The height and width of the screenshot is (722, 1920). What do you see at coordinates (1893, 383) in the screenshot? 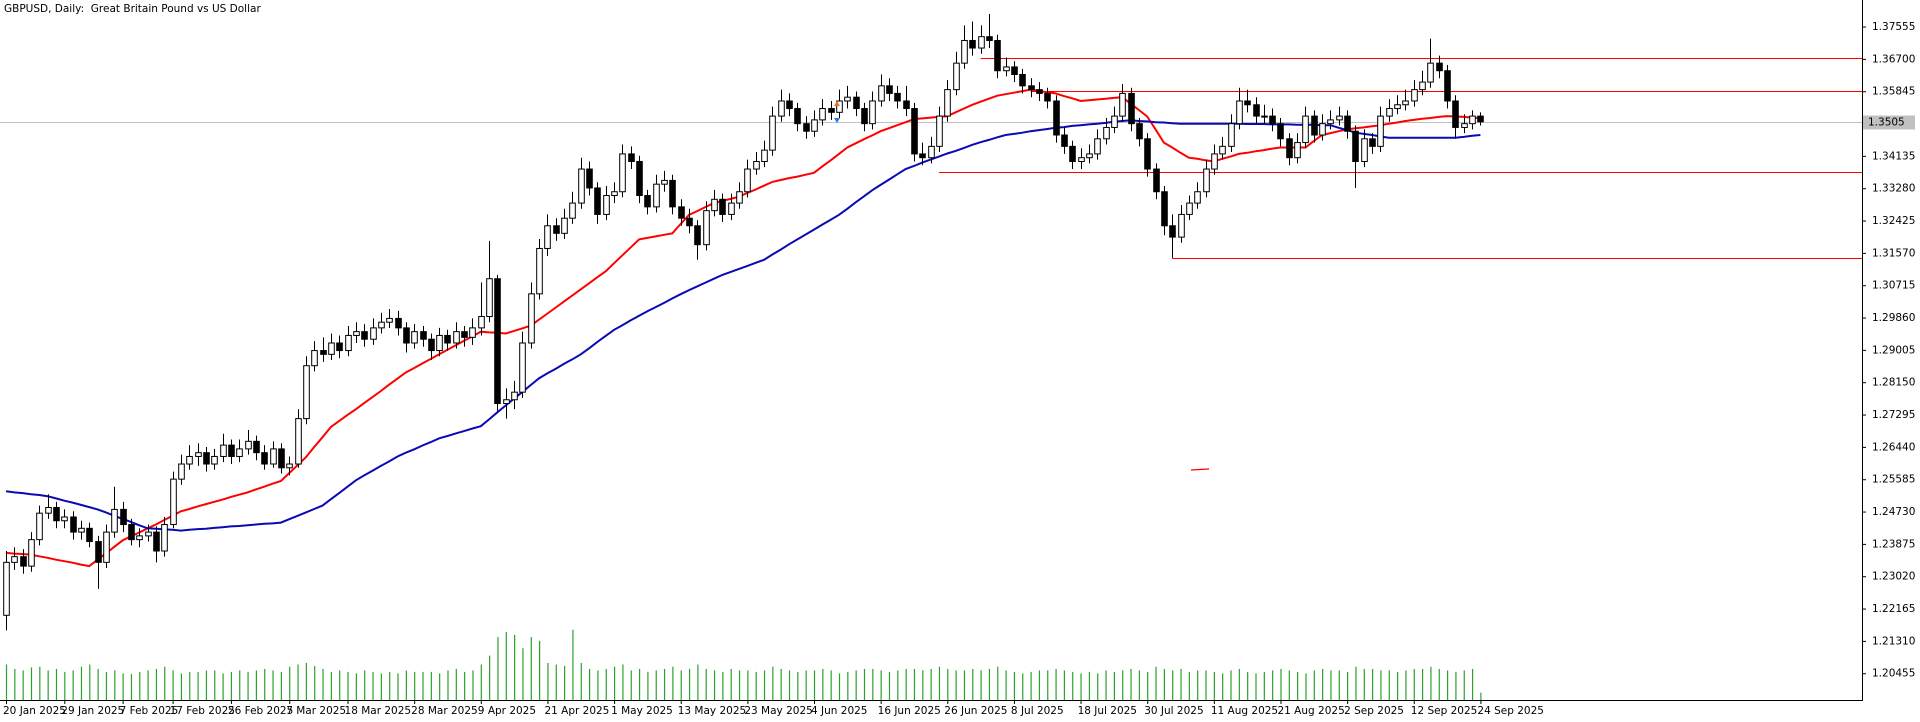
I see `y-tick-label: 1.28150` at bounding box center [1893, 383].